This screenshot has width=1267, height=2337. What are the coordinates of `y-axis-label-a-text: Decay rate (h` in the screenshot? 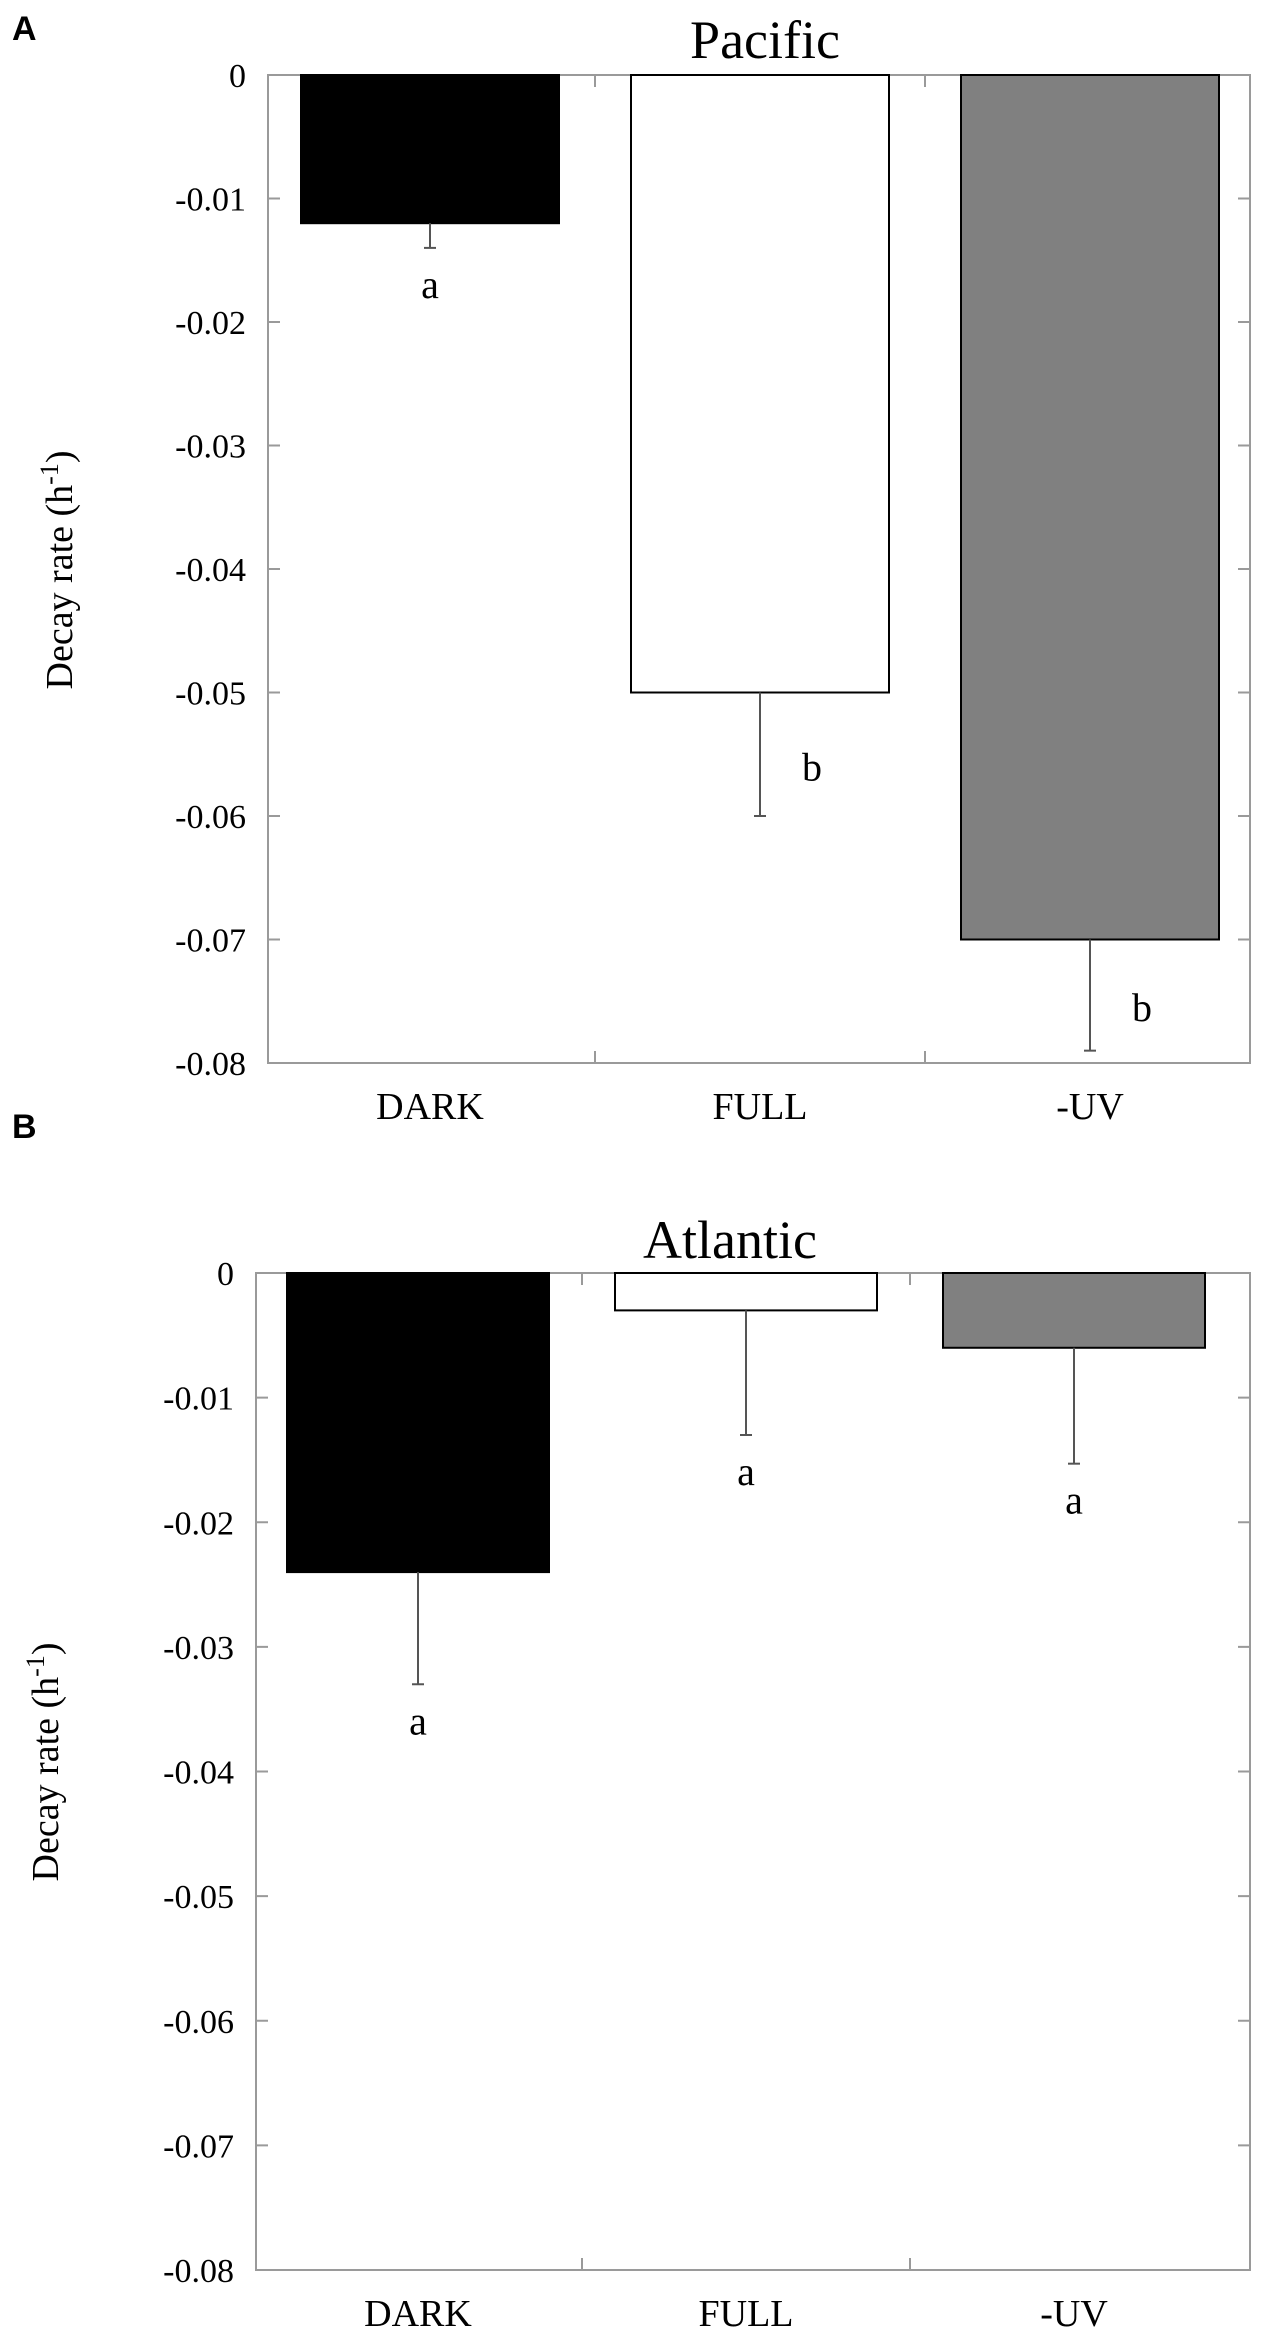 It's located at (60, 587).